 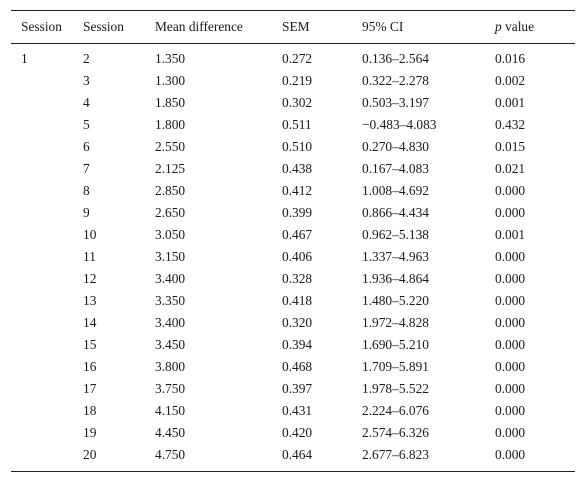 What do you see at coordinates (399, 124) in the screenshot?
I see `cell-ci: −0.483–4.083` at bounding box center [399, 124].